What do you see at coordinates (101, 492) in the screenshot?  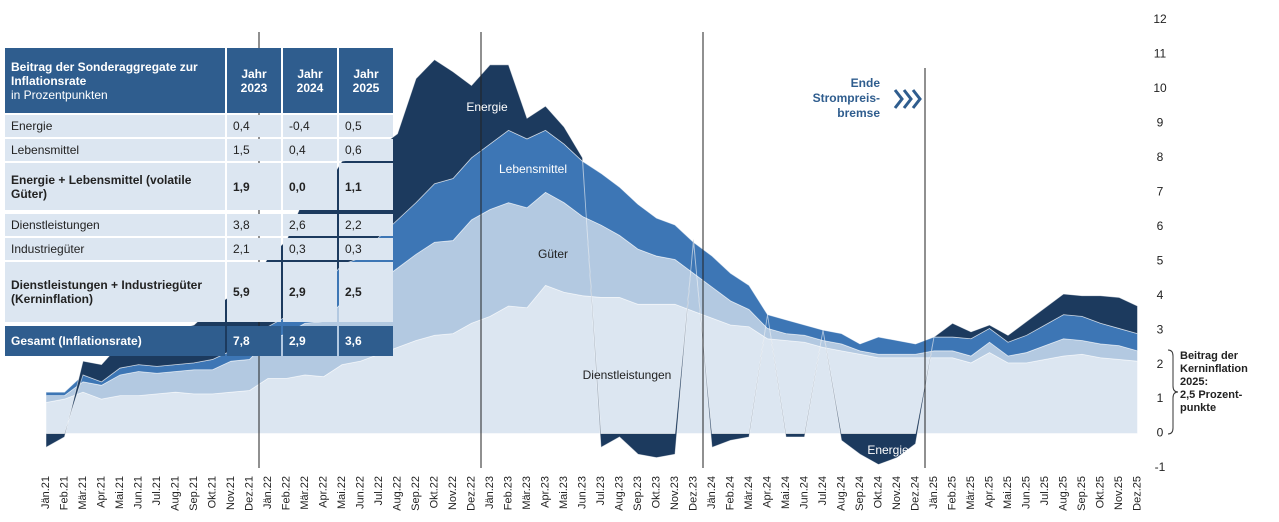 I see `x-tick-label: Apr.21` at bounding box center [101, 492].